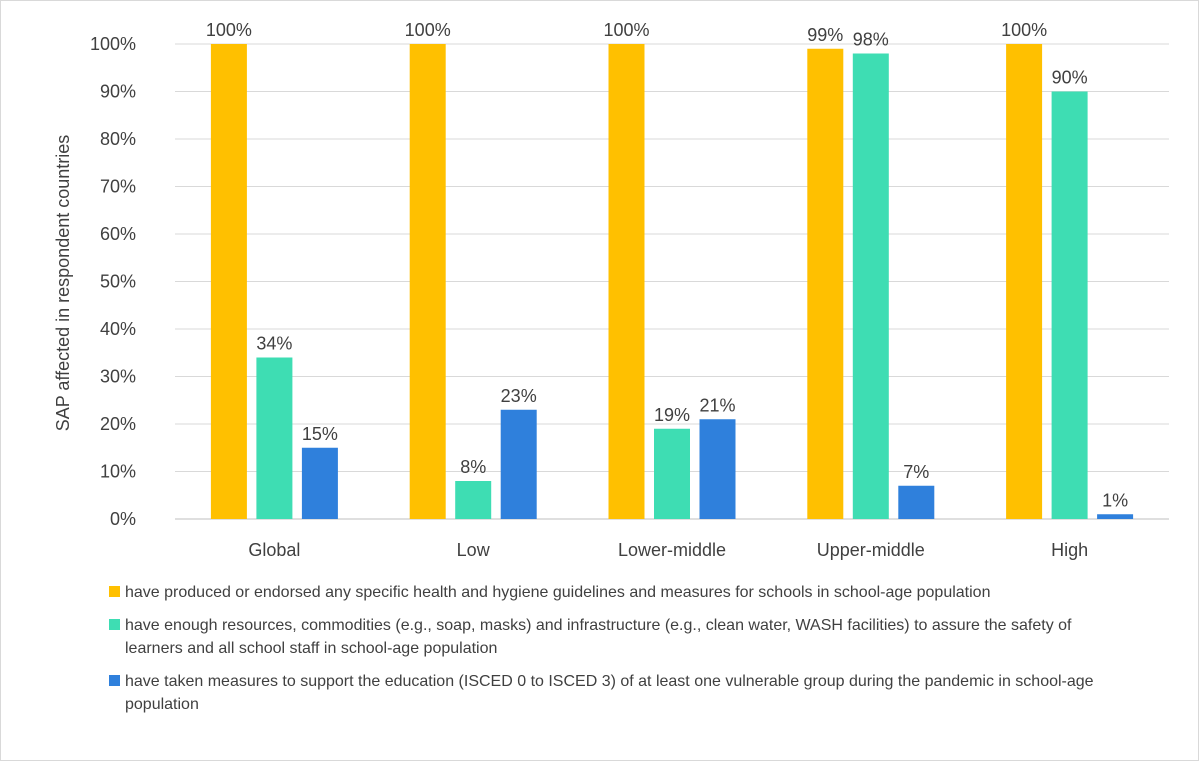 This screenshot has width=1199, height=761. I want to click on y-tick-label: 60%, so click(118, 234).